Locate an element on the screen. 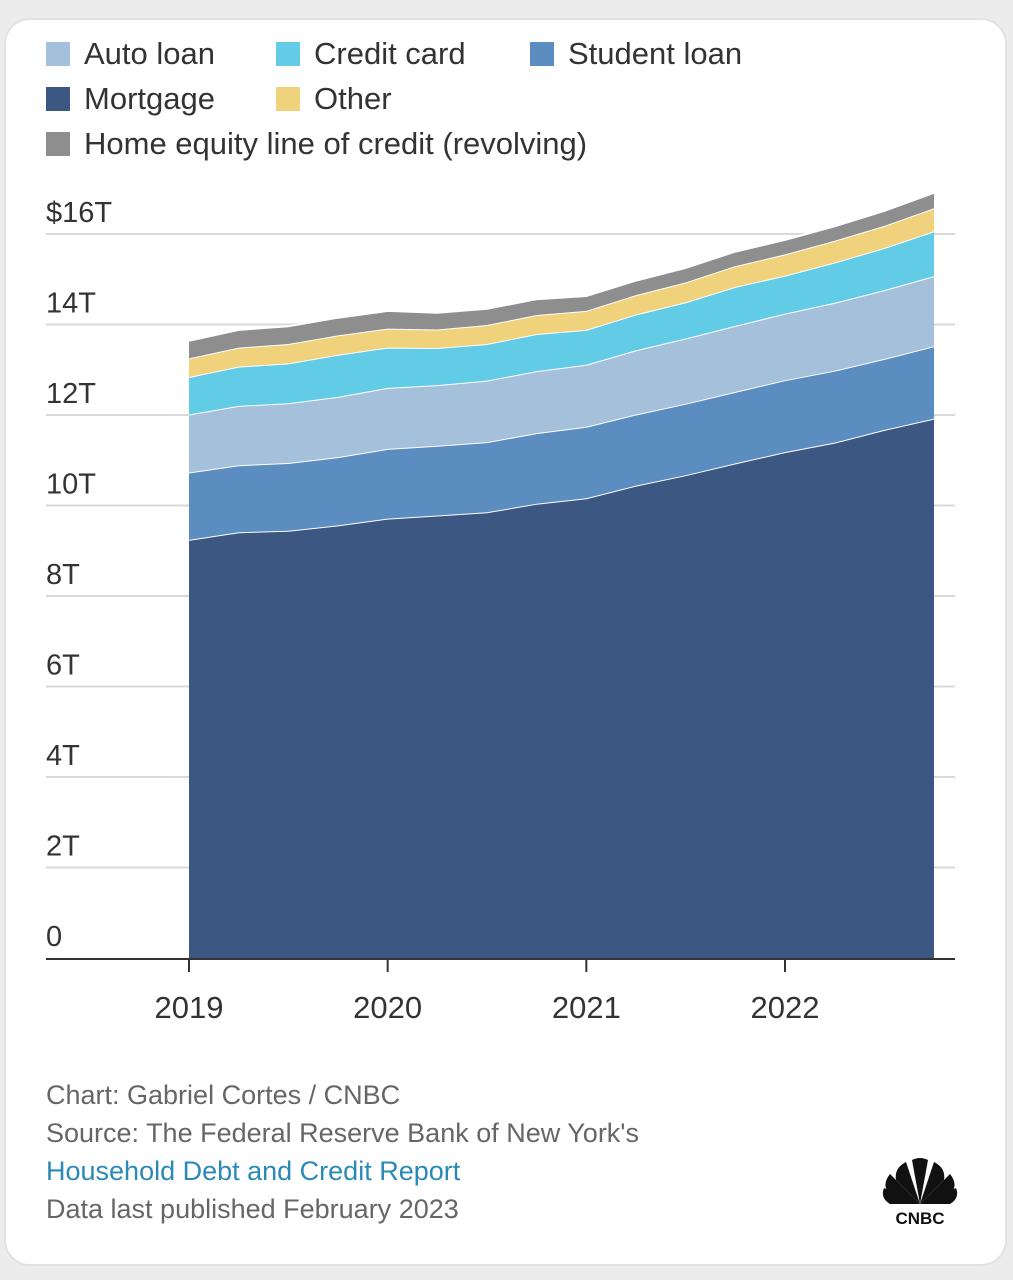  y-tick-label: $16T is located at coordinates (79, 213).